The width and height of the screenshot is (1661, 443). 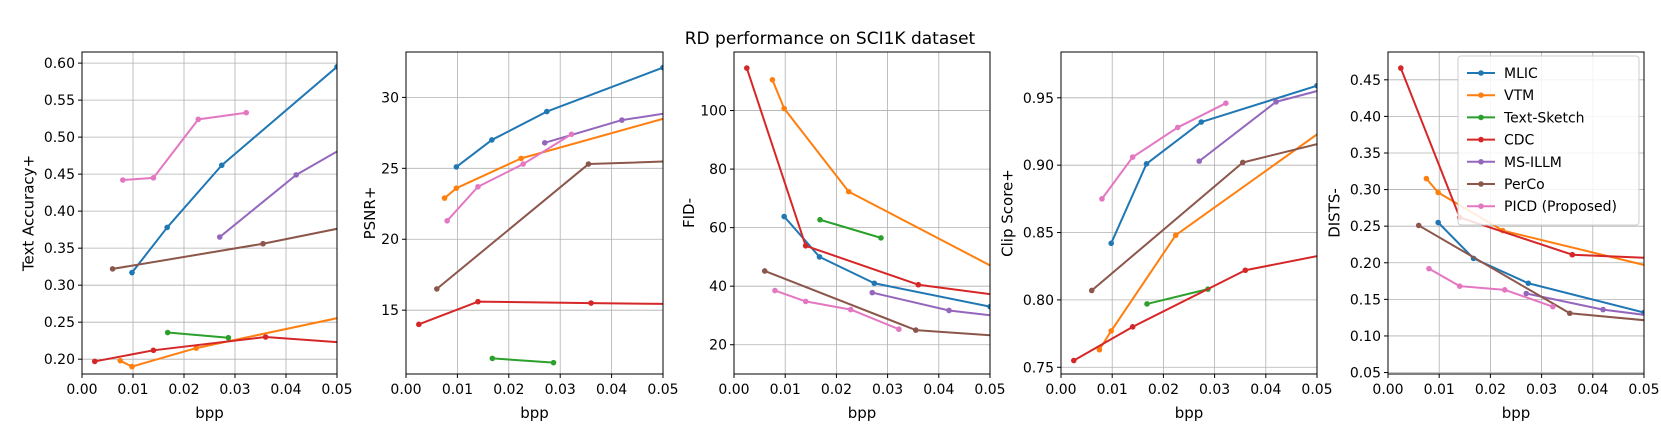 What do you see at coordinates (59, 286) in the screenshot?
I see `y-tick-label: 0.30` at bounding box center [59, 286].